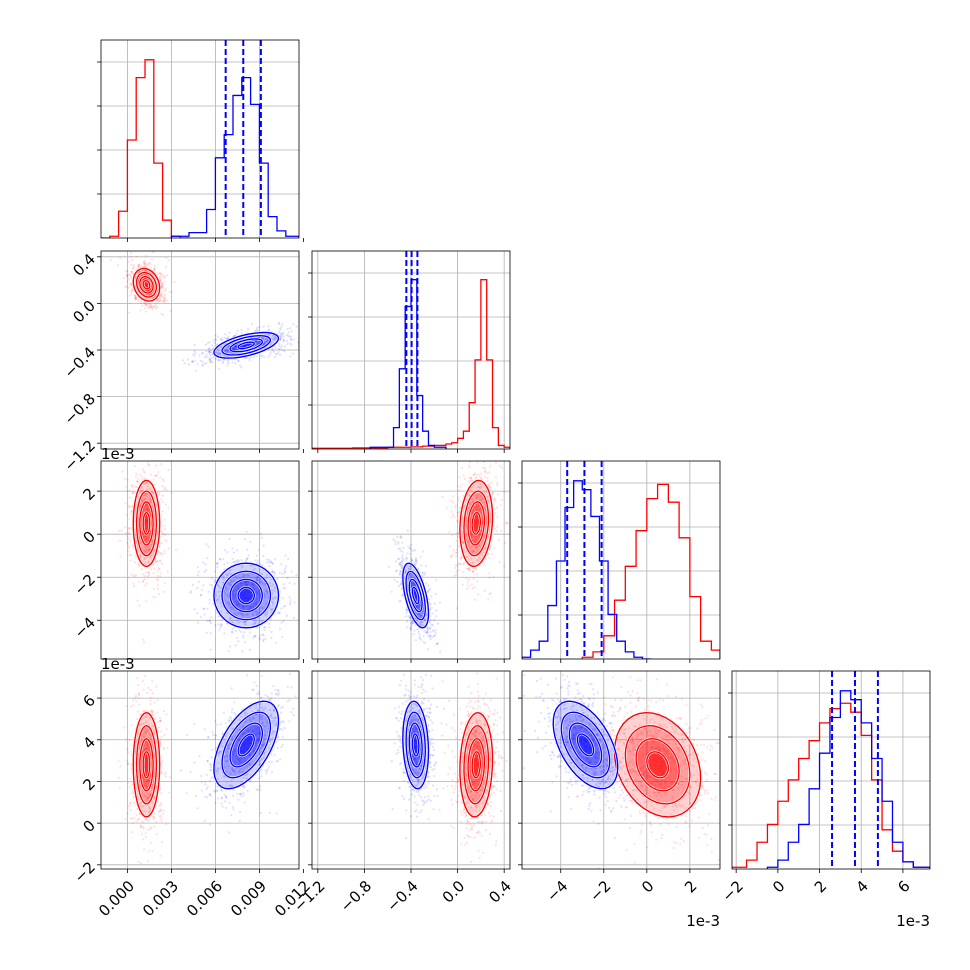 Image resolution: width=970 pixels, height=970 pixels. I want to click on contour-line-blue, so click(246, 595).